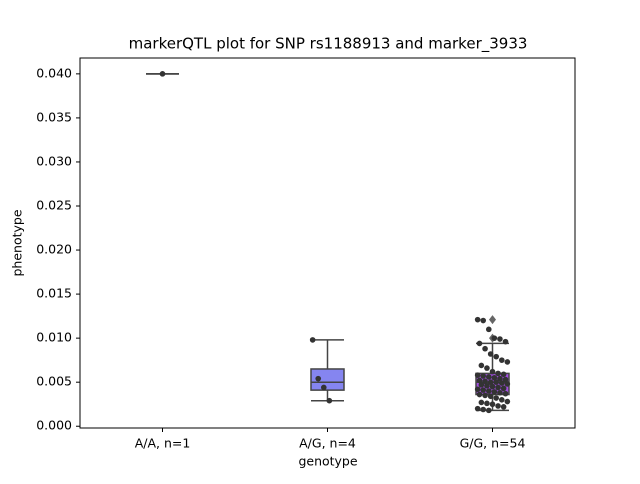  What do you see at coordinates (492, 320) in the screenshot?
I see `flier` at bounding box center [492, 320].